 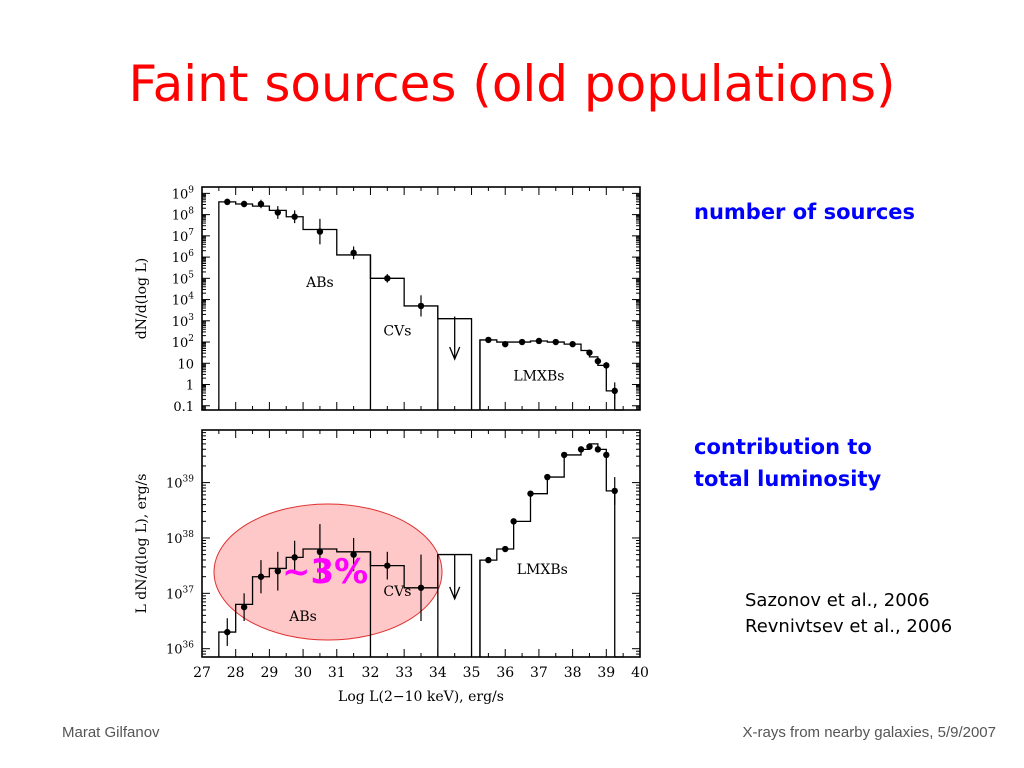 I want to click on x-tick-label: 30, so click(x=303, y=673).